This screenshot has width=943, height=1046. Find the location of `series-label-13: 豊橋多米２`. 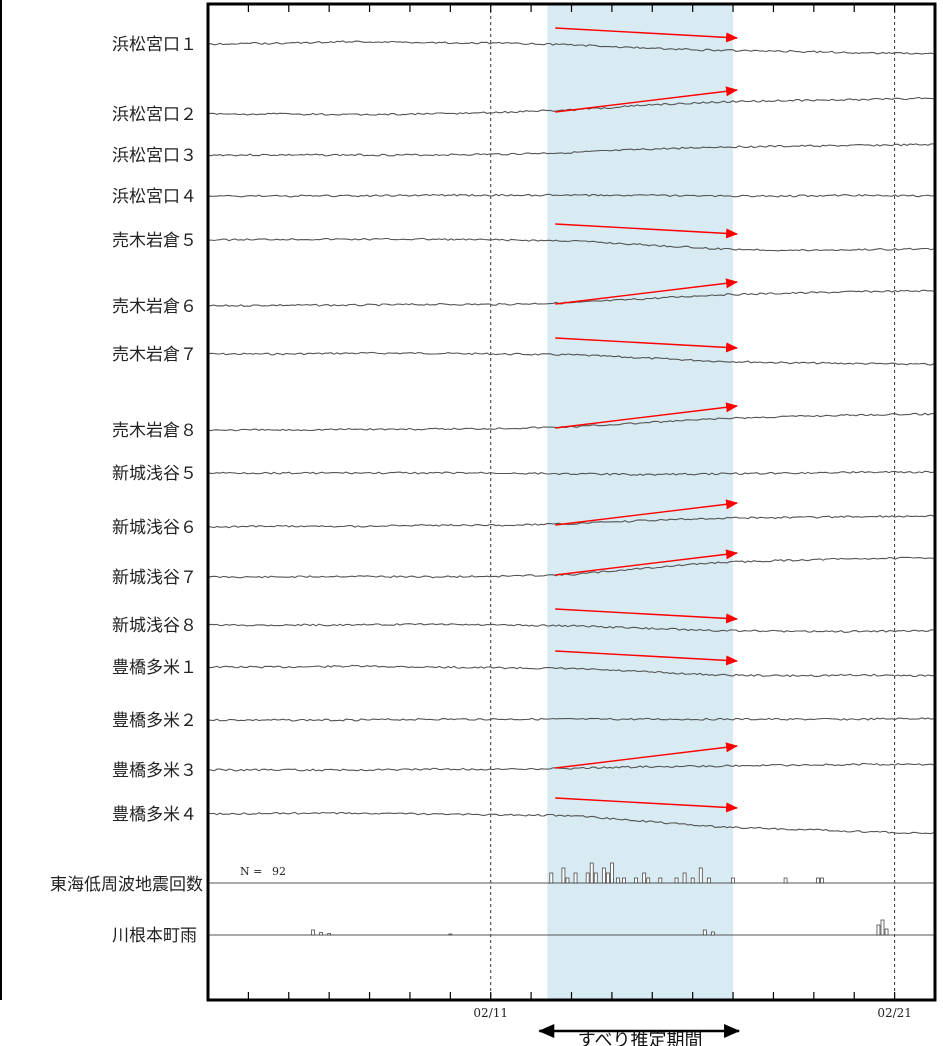

series-label-13: 豊橋多米２ is located at coordinates (154, 721).